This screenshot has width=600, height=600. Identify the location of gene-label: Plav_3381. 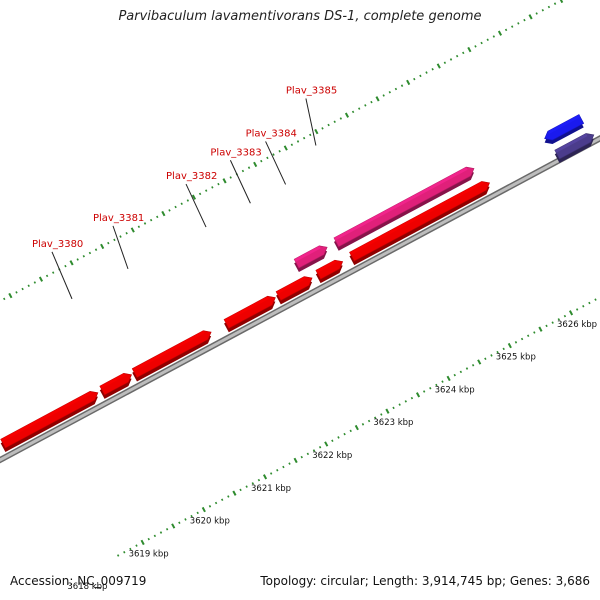
(118, 218).